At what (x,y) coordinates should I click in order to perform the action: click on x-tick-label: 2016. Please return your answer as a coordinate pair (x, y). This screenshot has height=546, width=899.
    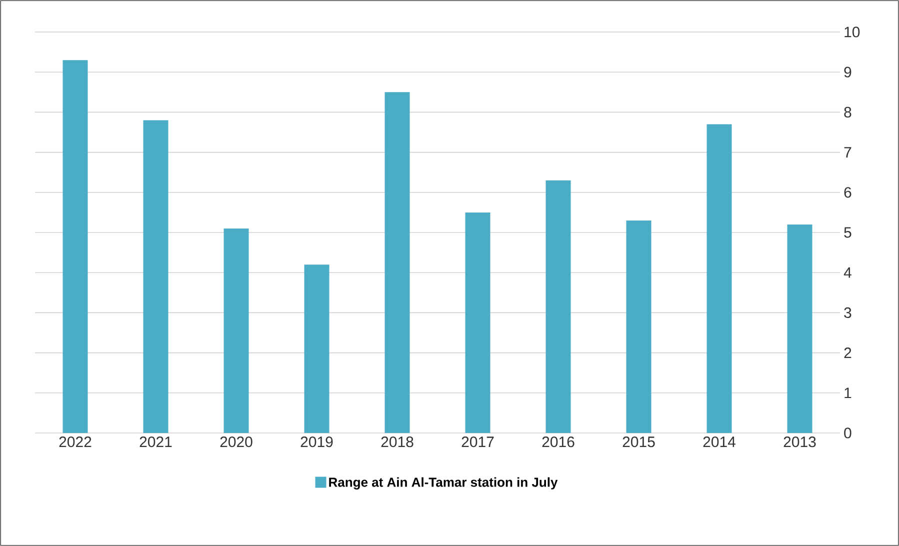
    Looking at the image, I should click on (558, 442).